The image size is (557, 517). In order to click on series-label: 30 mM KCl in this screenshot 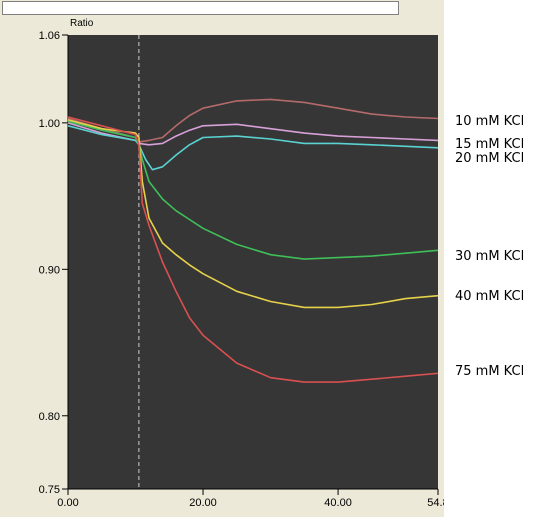, I will do `click(490, 256)`.